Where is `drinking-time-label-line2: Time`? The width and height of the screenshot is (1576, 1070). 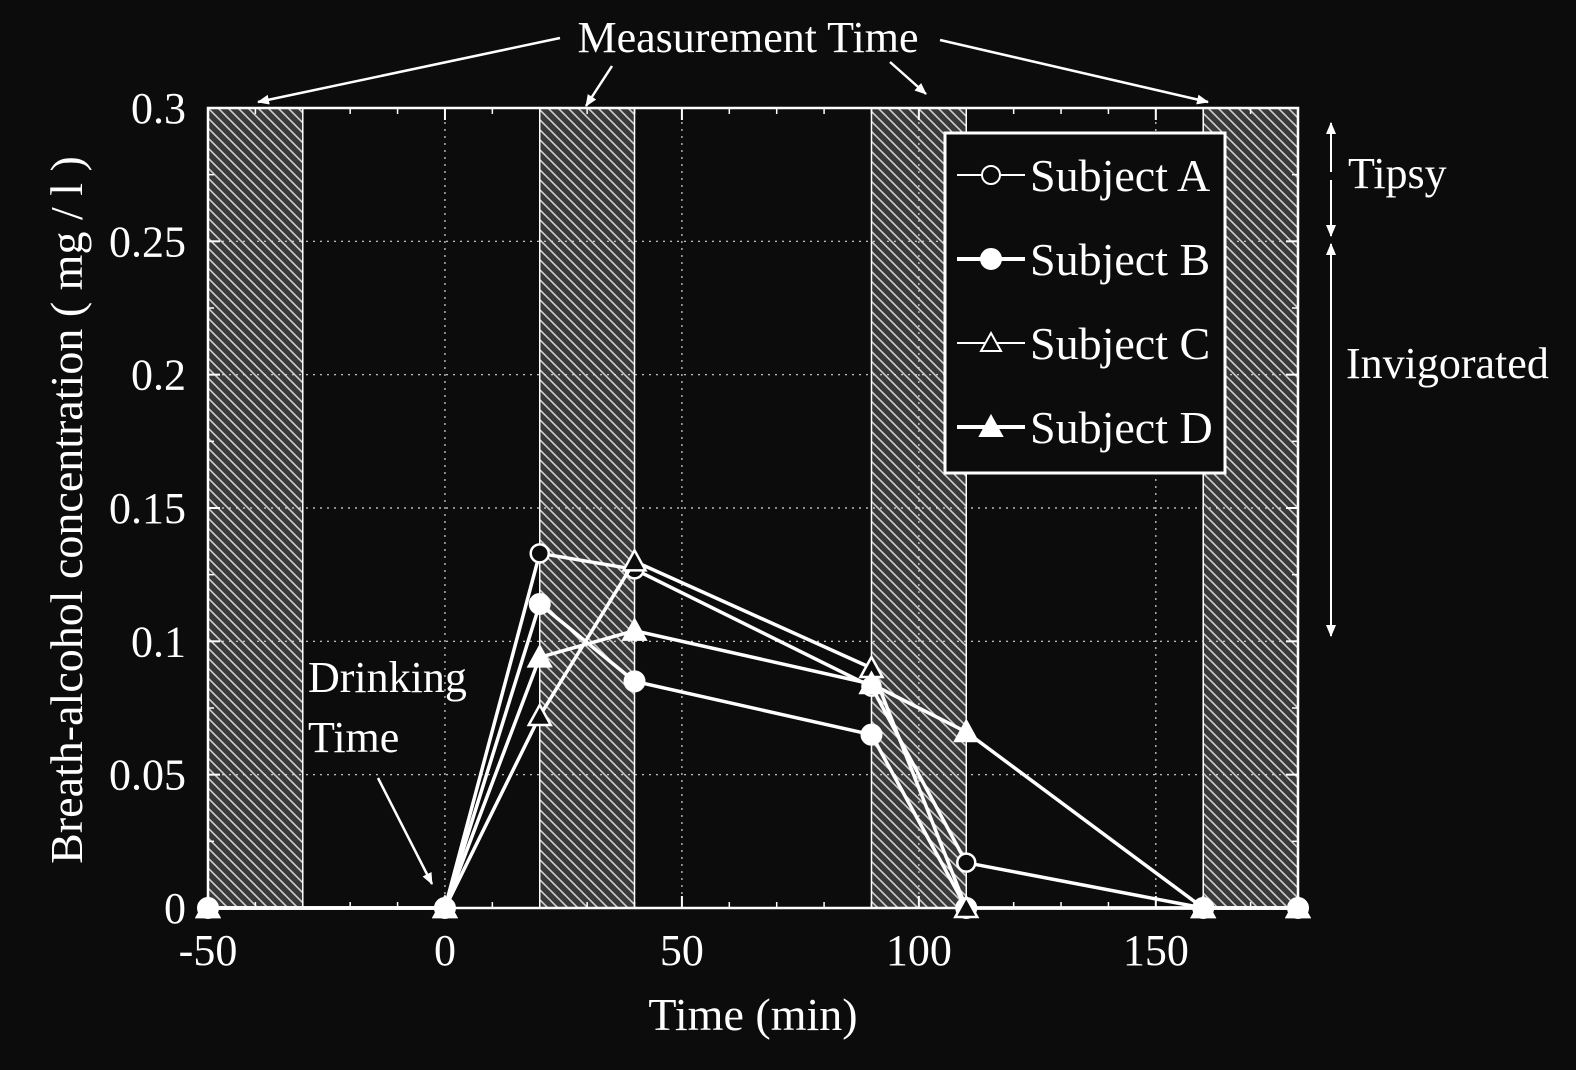
drinking-time-label-line2: Time is located at coordinates (353, 737).